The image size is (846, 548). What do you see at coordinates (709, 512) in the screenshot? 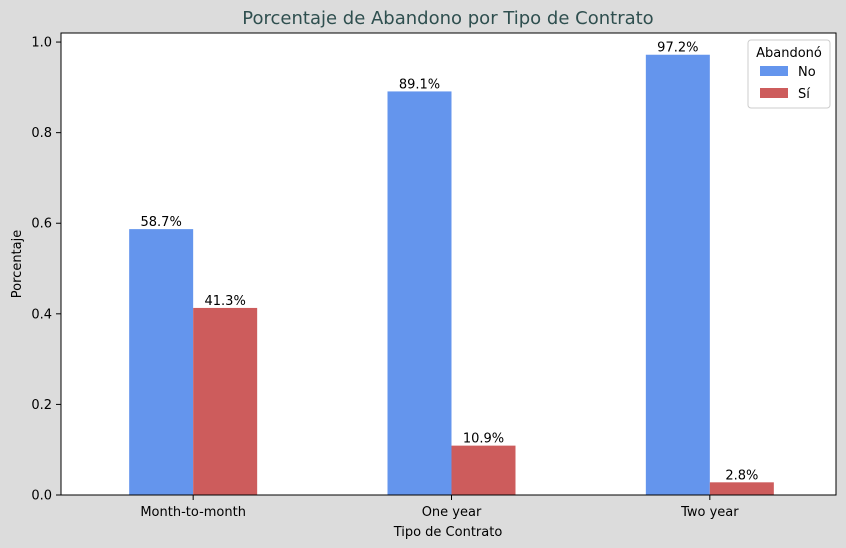
I see `x-tick-label-two-year: Two year` at bounding box center [709, 512].